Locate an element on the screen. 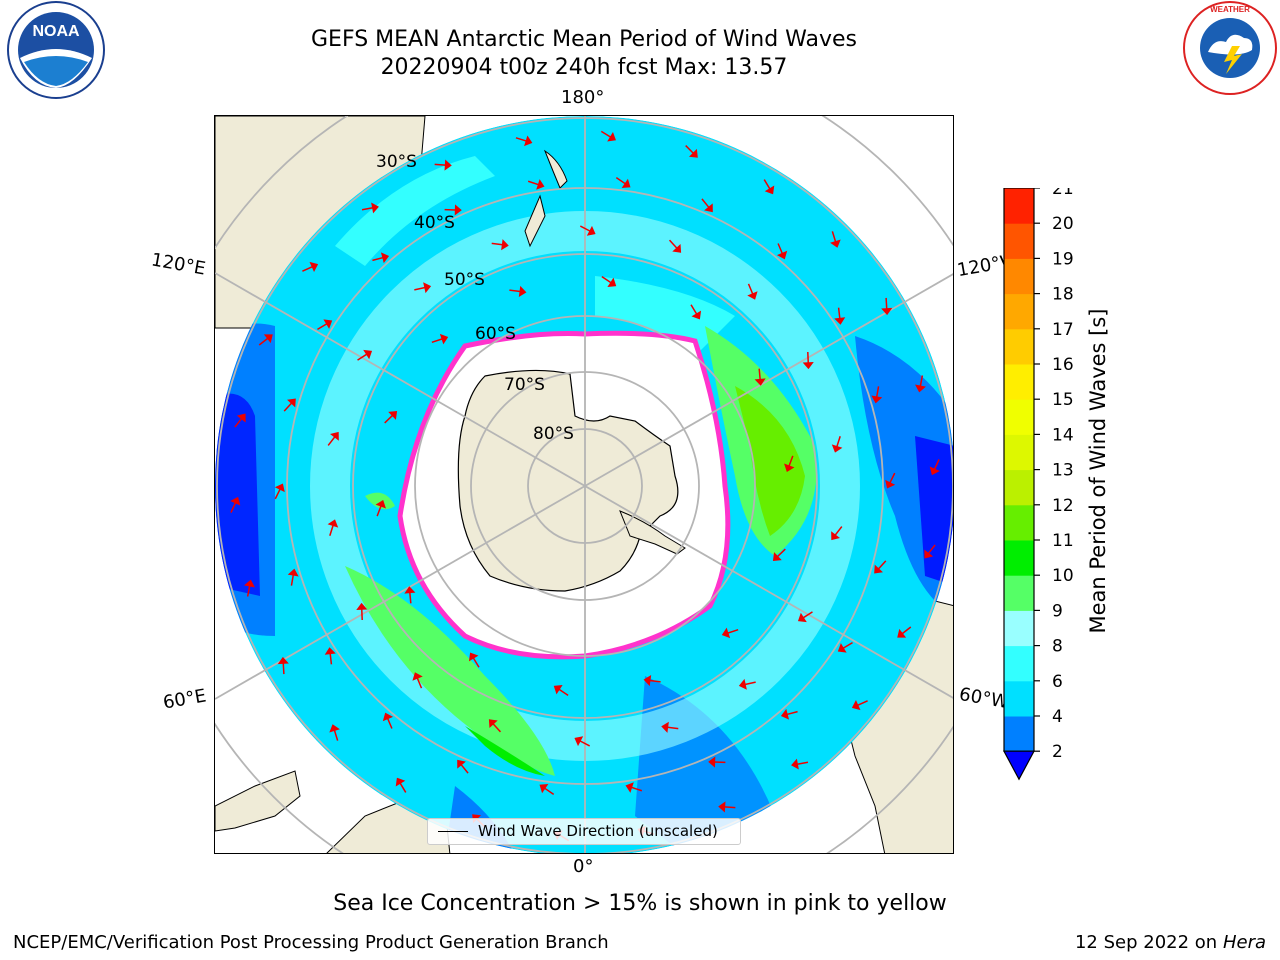 This screenshot has width=1280, height=960. colorbar-tick-label: 13 is located at coordinates (1063, 471).